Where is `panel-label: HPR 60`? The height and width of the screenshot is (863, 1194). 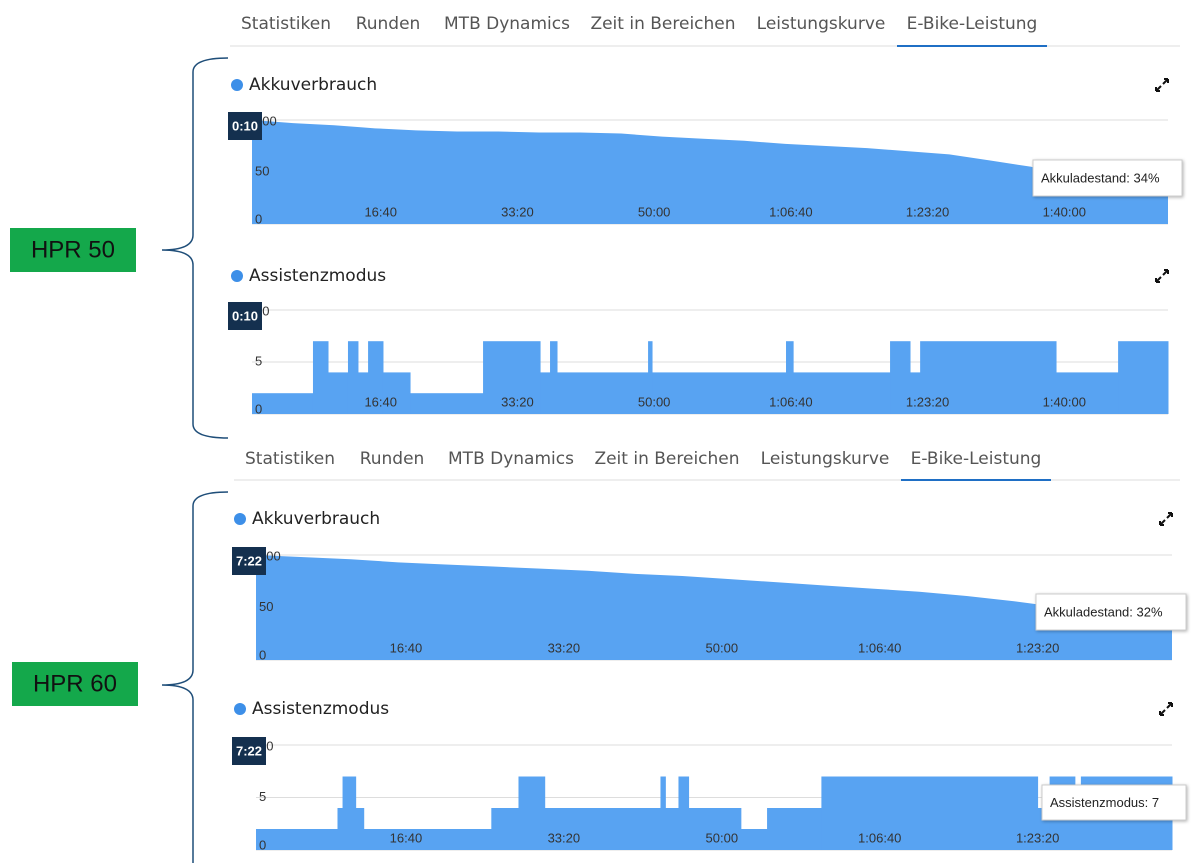 panel-label: HPR 60 is located at coordinates (75, 683).